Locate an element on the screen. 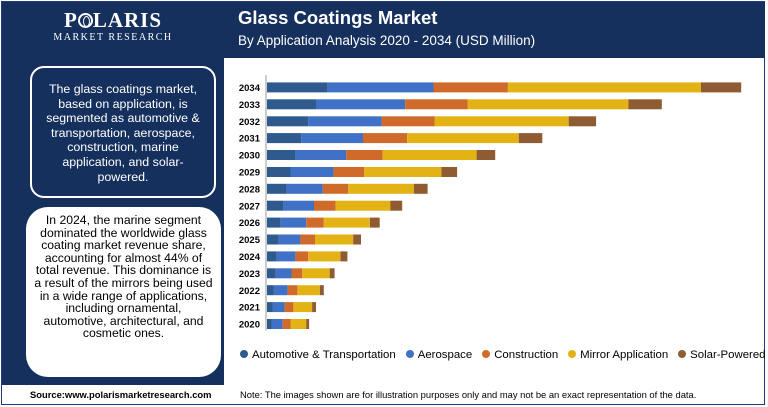 The width and height of the screenshot is (768, 407). bar-2025-mirror-application is located at coordinates (334, 239).